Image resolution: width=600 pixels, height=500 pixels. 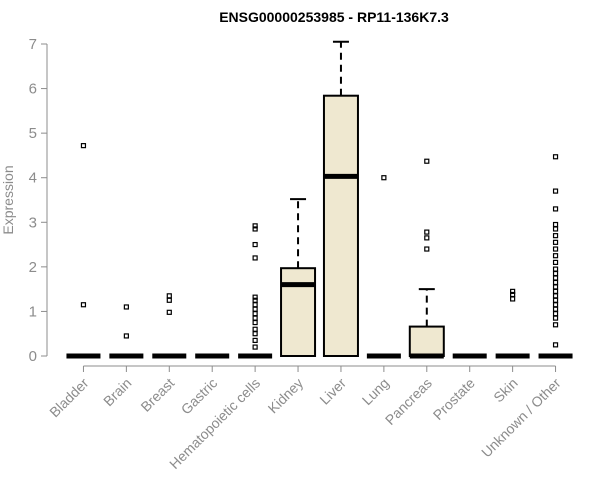 I want to click on x-tick-label: Gastric, so click(x=199, y=396).